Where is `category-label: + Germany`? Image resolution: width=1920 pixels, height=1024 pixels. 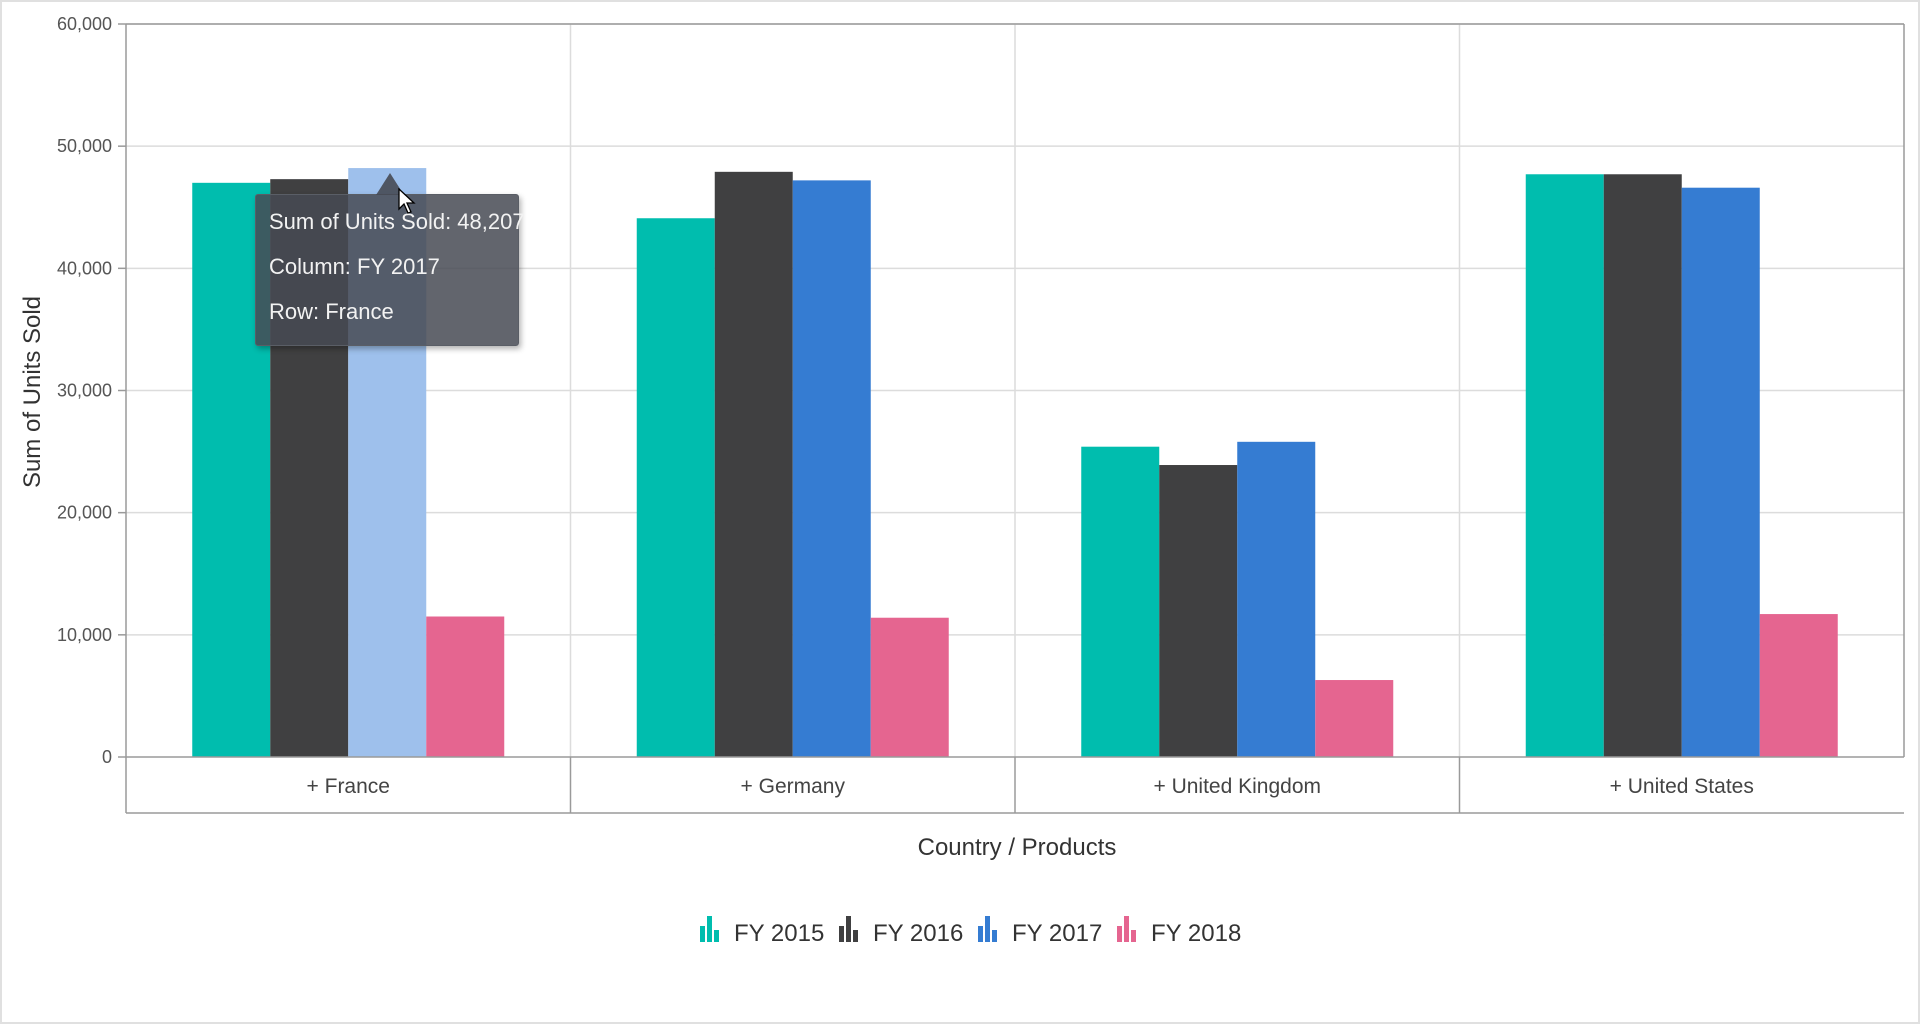
category-label: + Germany is located at coordinates (793, 786).